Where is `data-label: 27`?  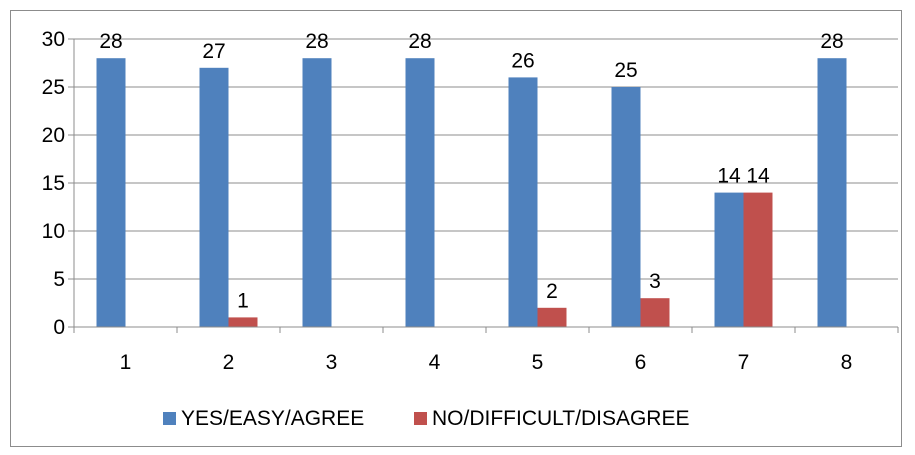 data-label: 27 is located at coordinates (213, 51).